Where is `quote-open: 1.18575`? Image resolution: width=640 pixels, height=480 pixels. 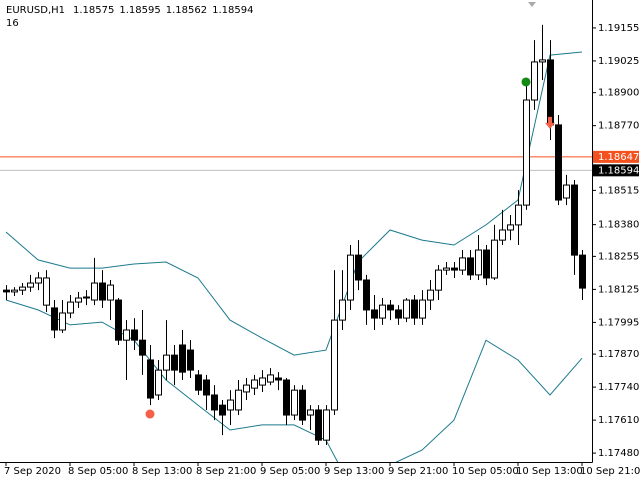 quote-open: 1.18575 is located at coordinates (93, 10).